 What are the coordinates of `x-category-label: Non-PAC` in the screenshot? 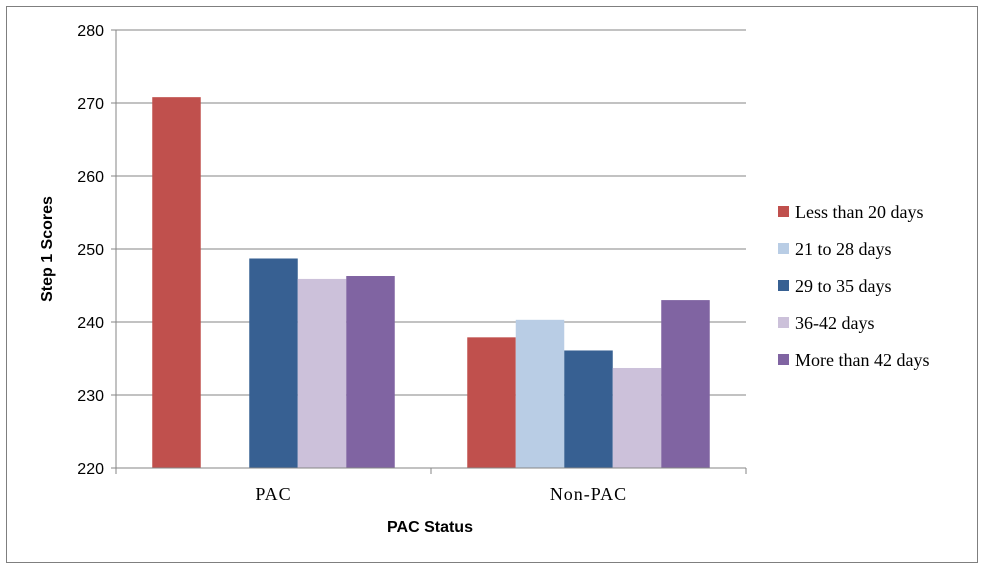 It's located at (588, 494).